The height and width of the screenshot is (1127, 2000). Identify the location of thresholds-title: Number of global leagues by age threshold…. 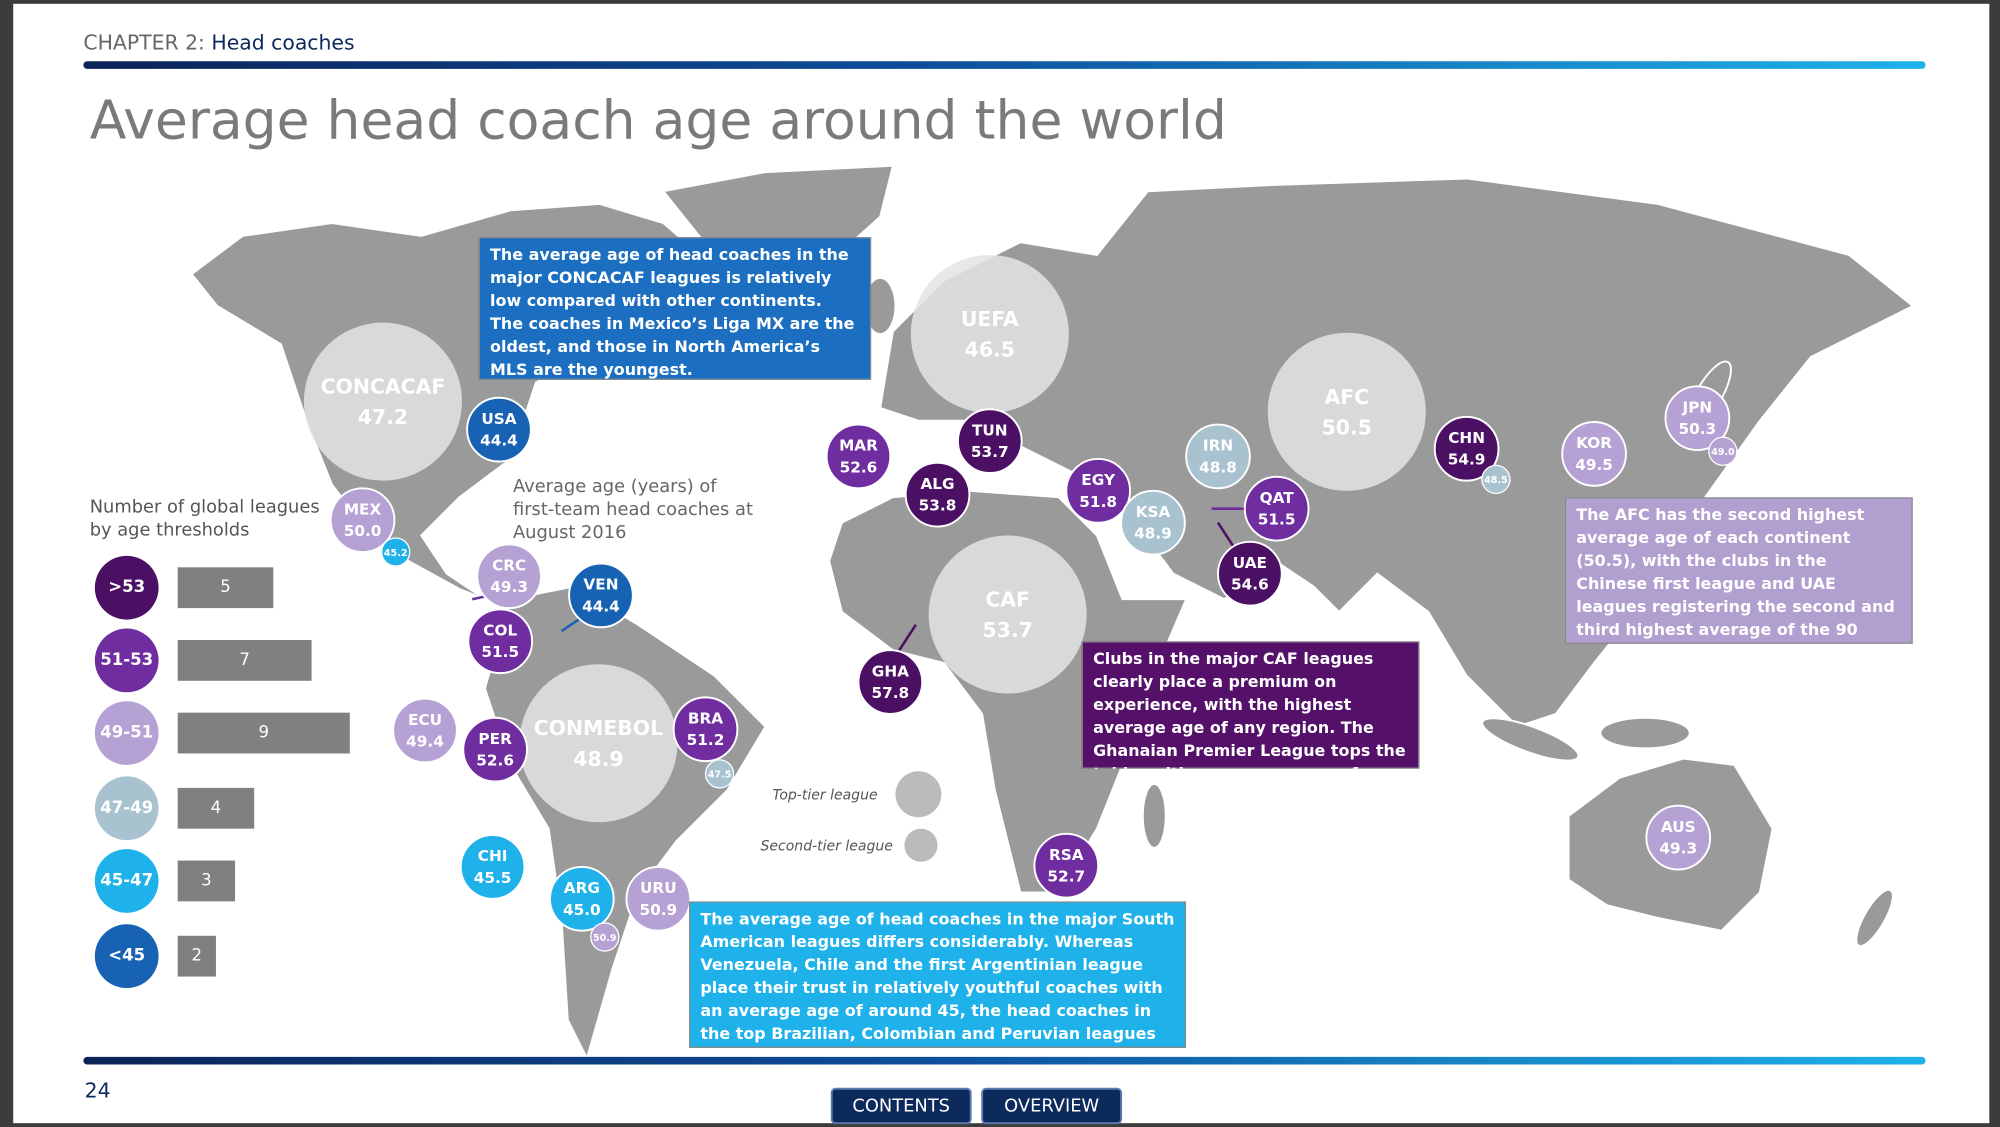
(205, 518).